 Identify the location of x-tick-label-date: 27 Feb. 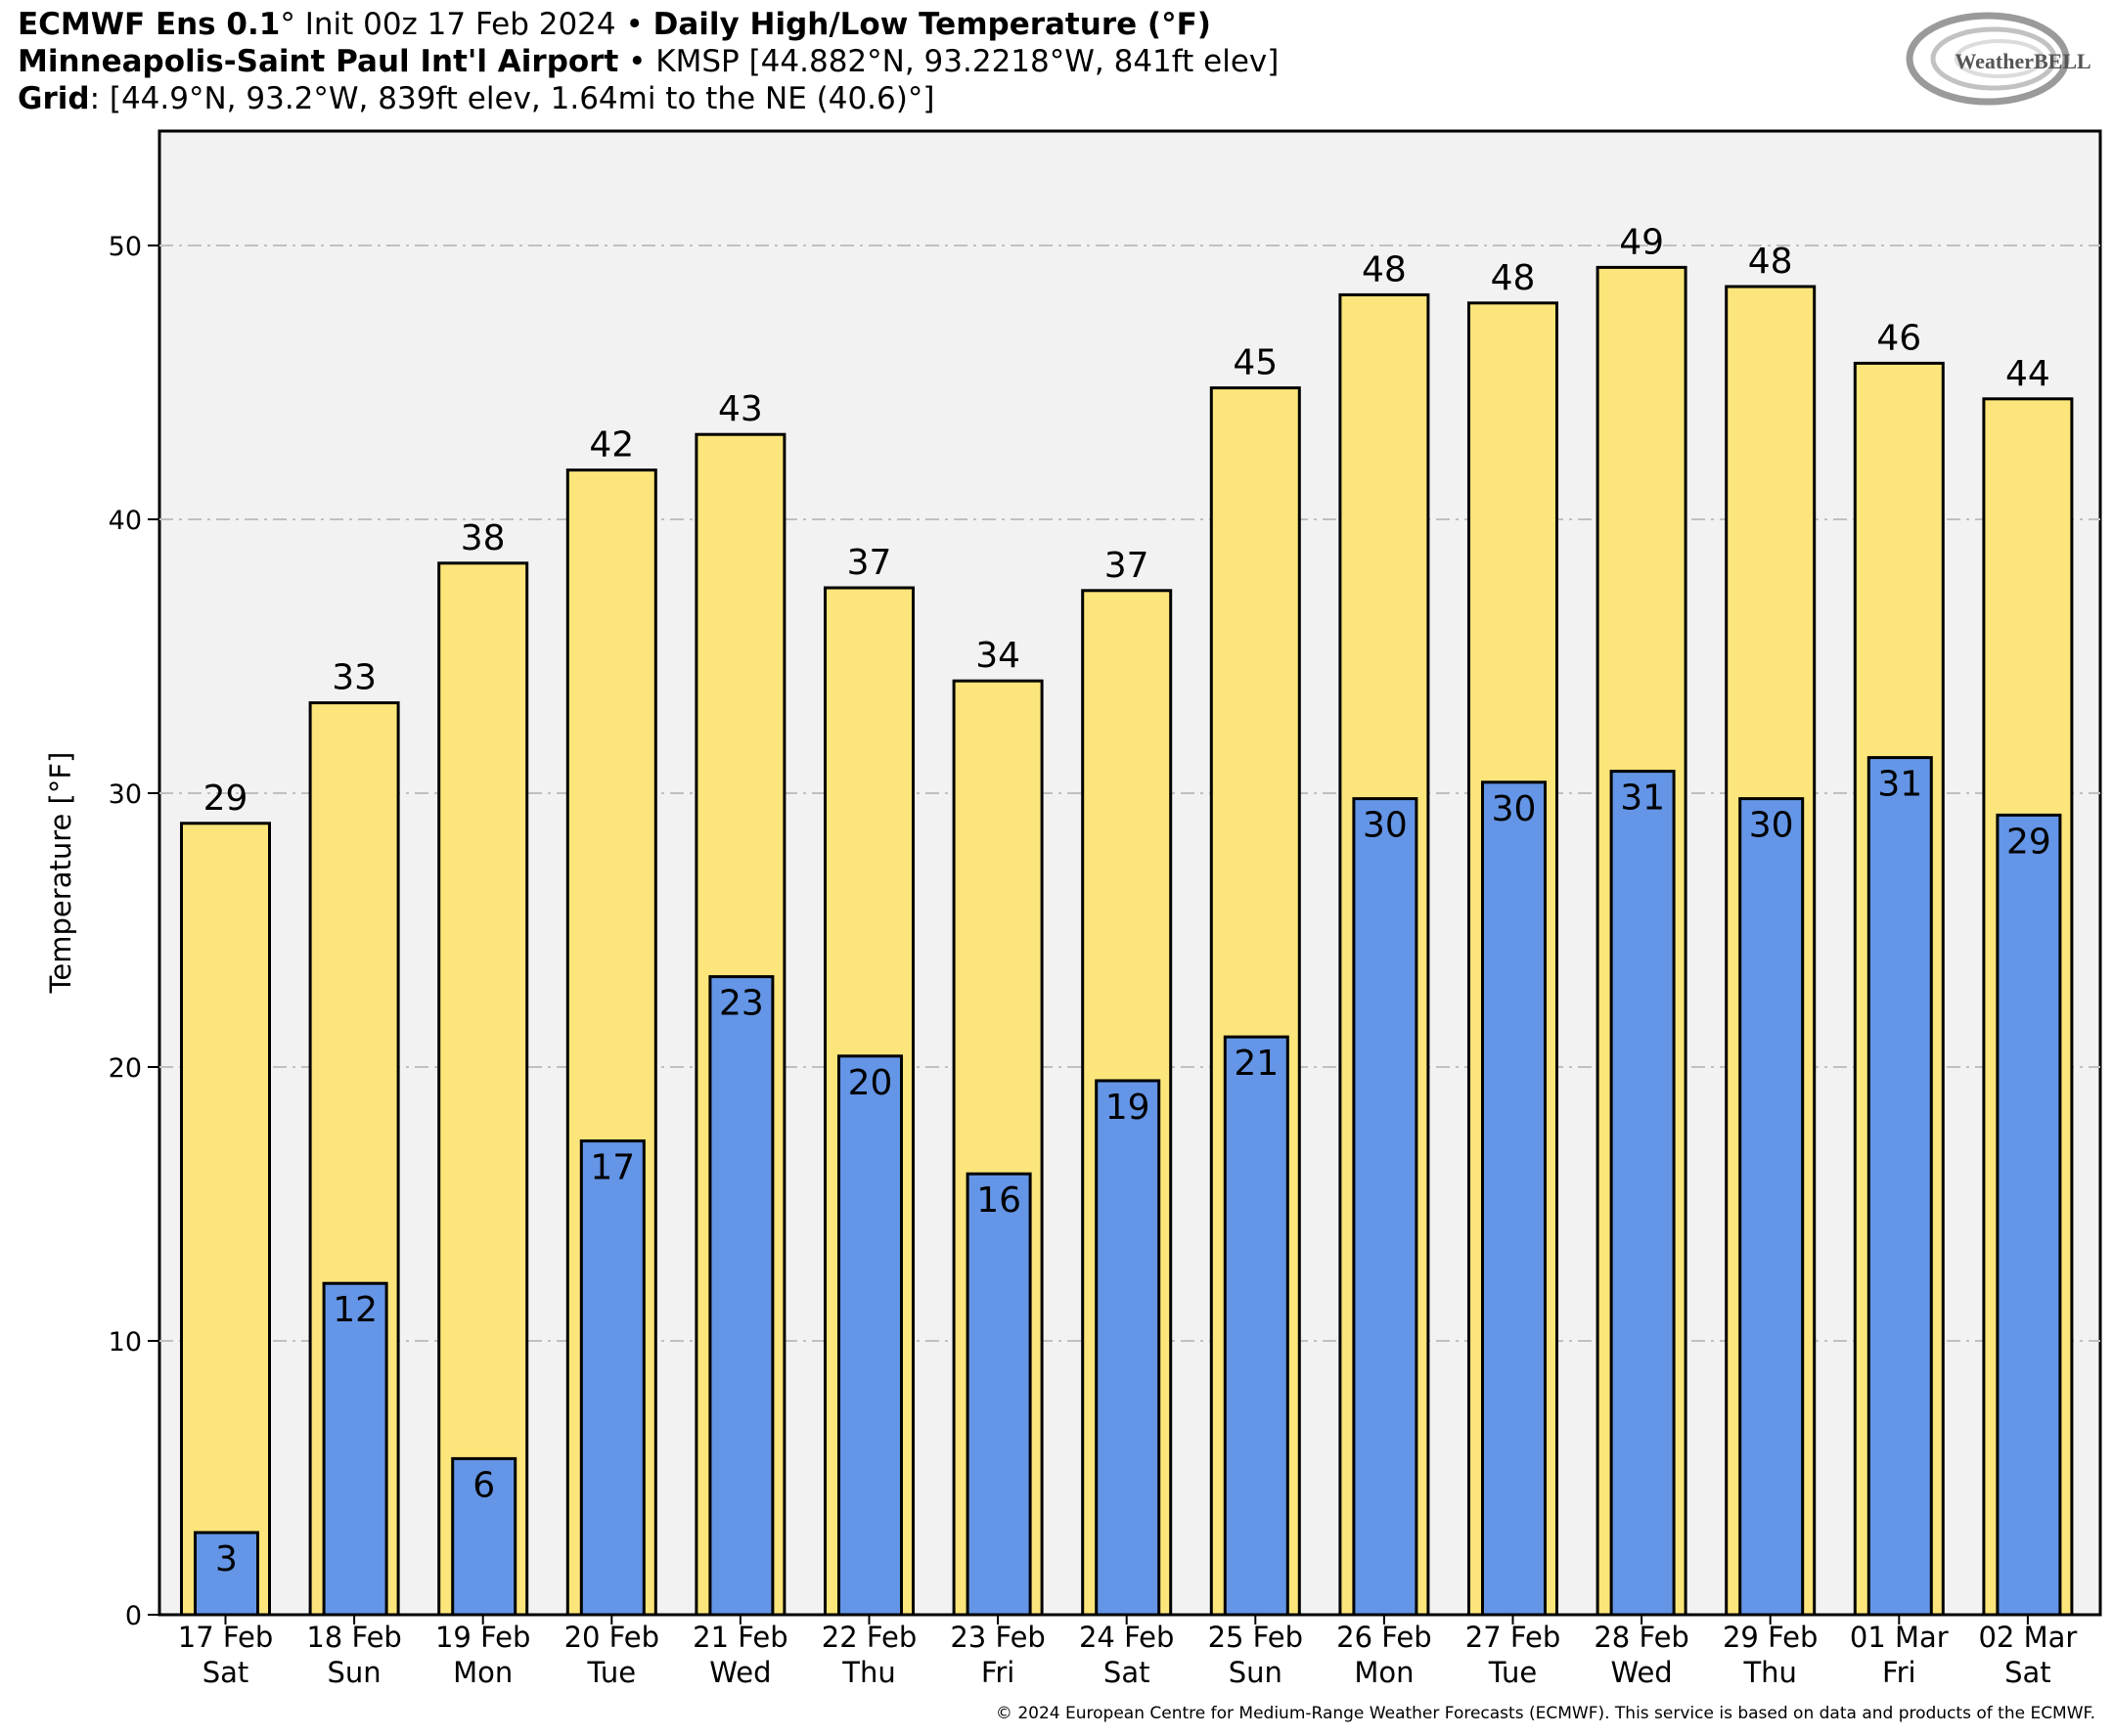
(1512, 1637).